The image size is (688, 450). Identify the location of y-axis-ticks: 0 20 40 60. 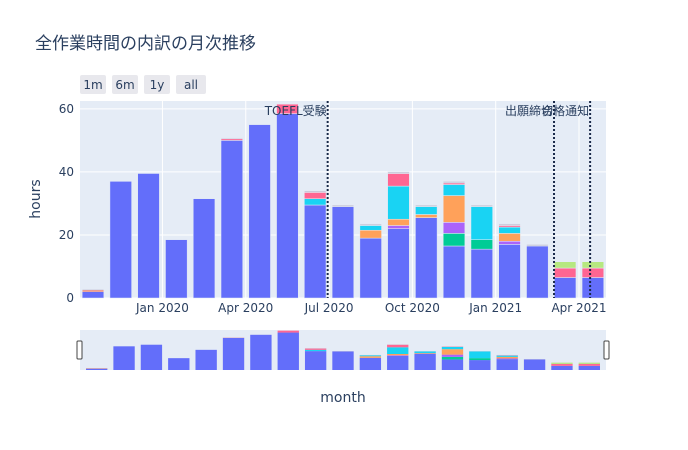
(66, 203).